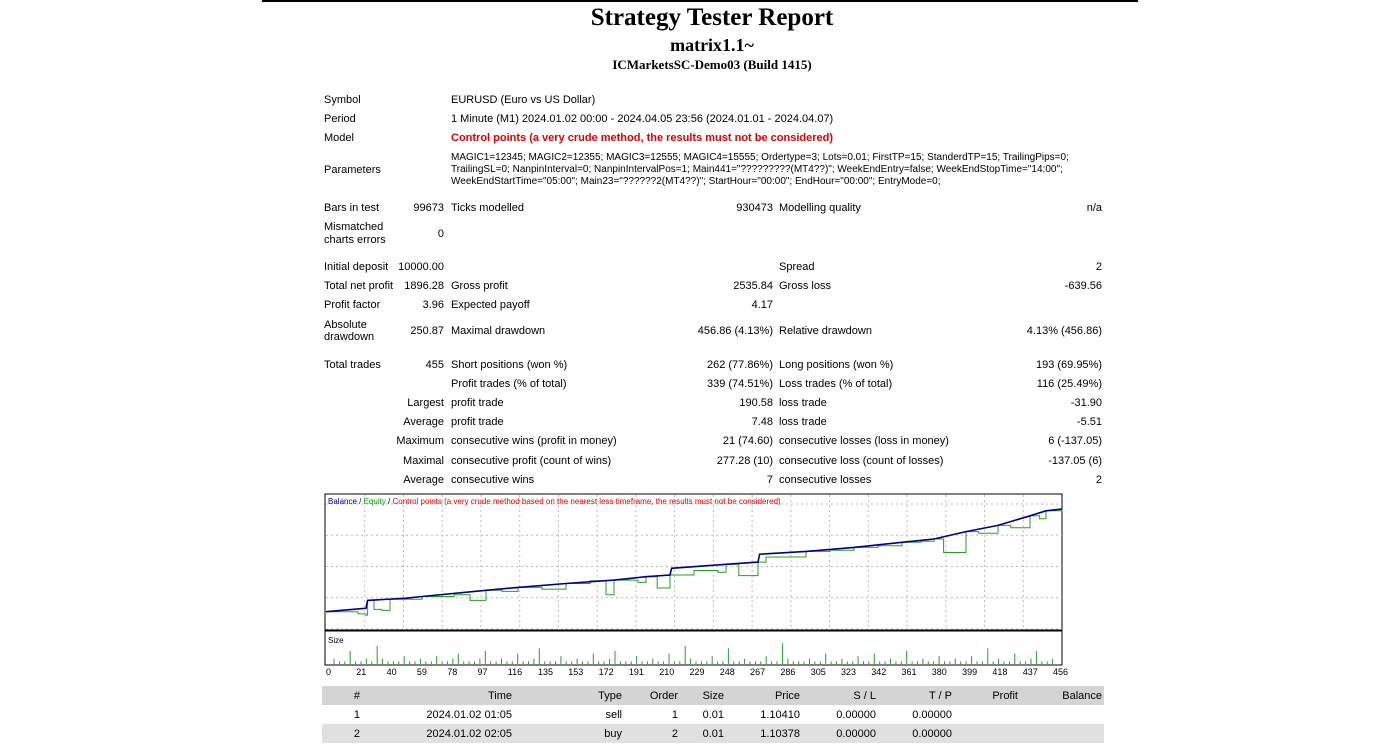  Describe the element at coordinates (329, 672) in the screenshot. I see `x-tick-label: 0` at that location.